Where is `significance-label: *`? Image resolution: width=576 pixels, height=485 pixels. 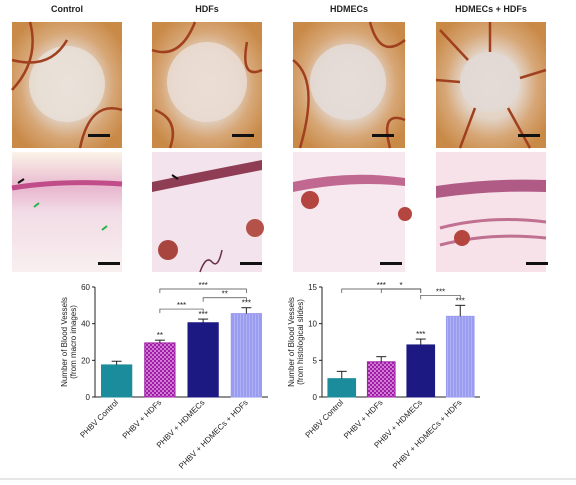
significance-label: * is located at coordinates (400, 285).